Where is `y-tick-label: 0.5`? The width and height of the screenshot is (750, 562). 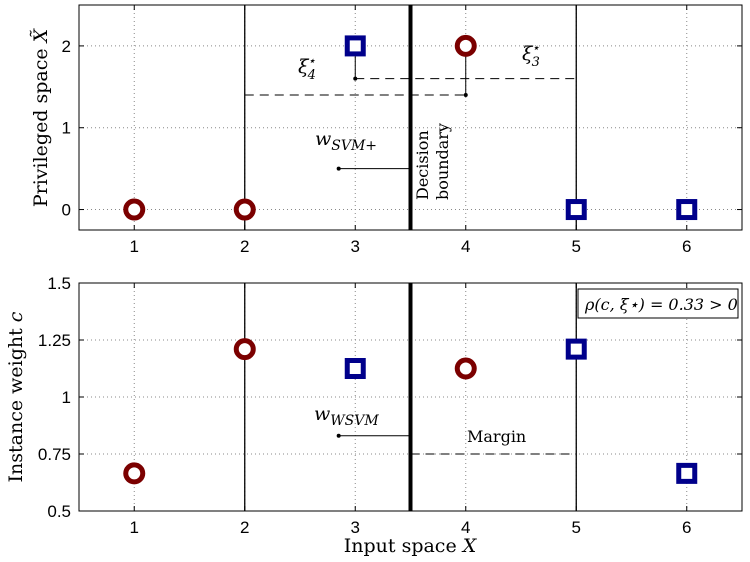 y-tick-label: 0.5 is located at coordinates (59, 511).